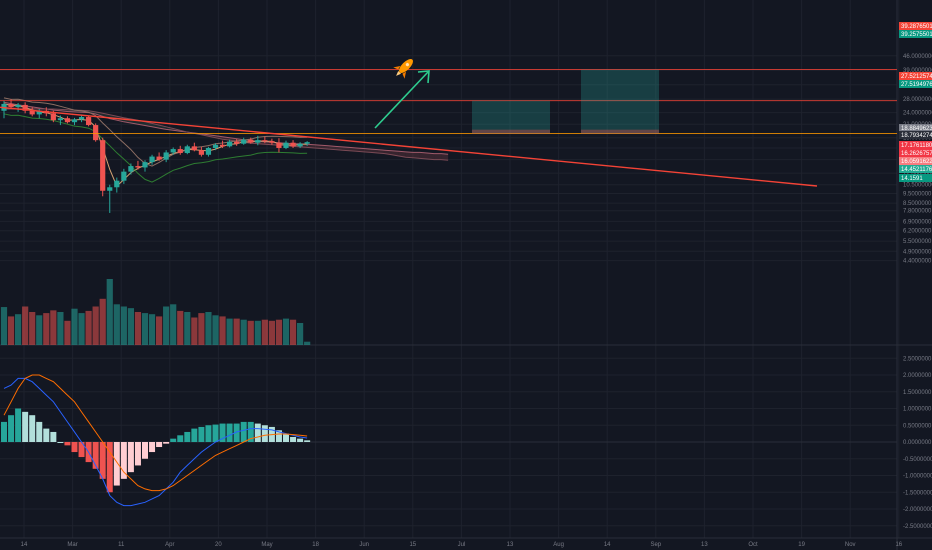 This screenshot has height=550, width=932. Describe the element at coordinates (917, 71) in the screenshot. I see `price-tick-label: 39.0000000` at that location.